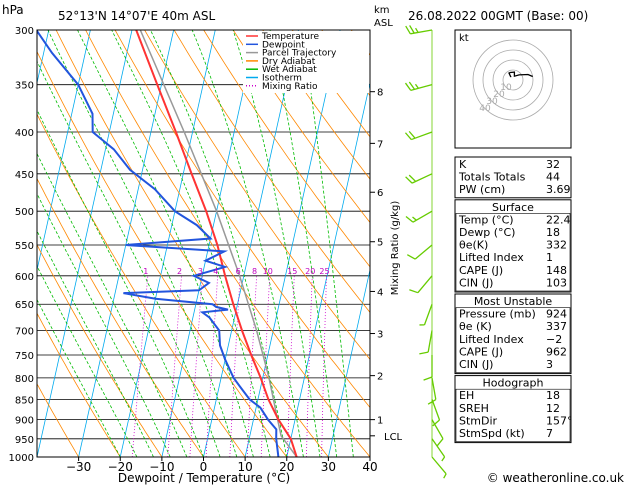 The image size is (629, 486). I want to click on hodograph-ring-label: 10, so click(506, 88).